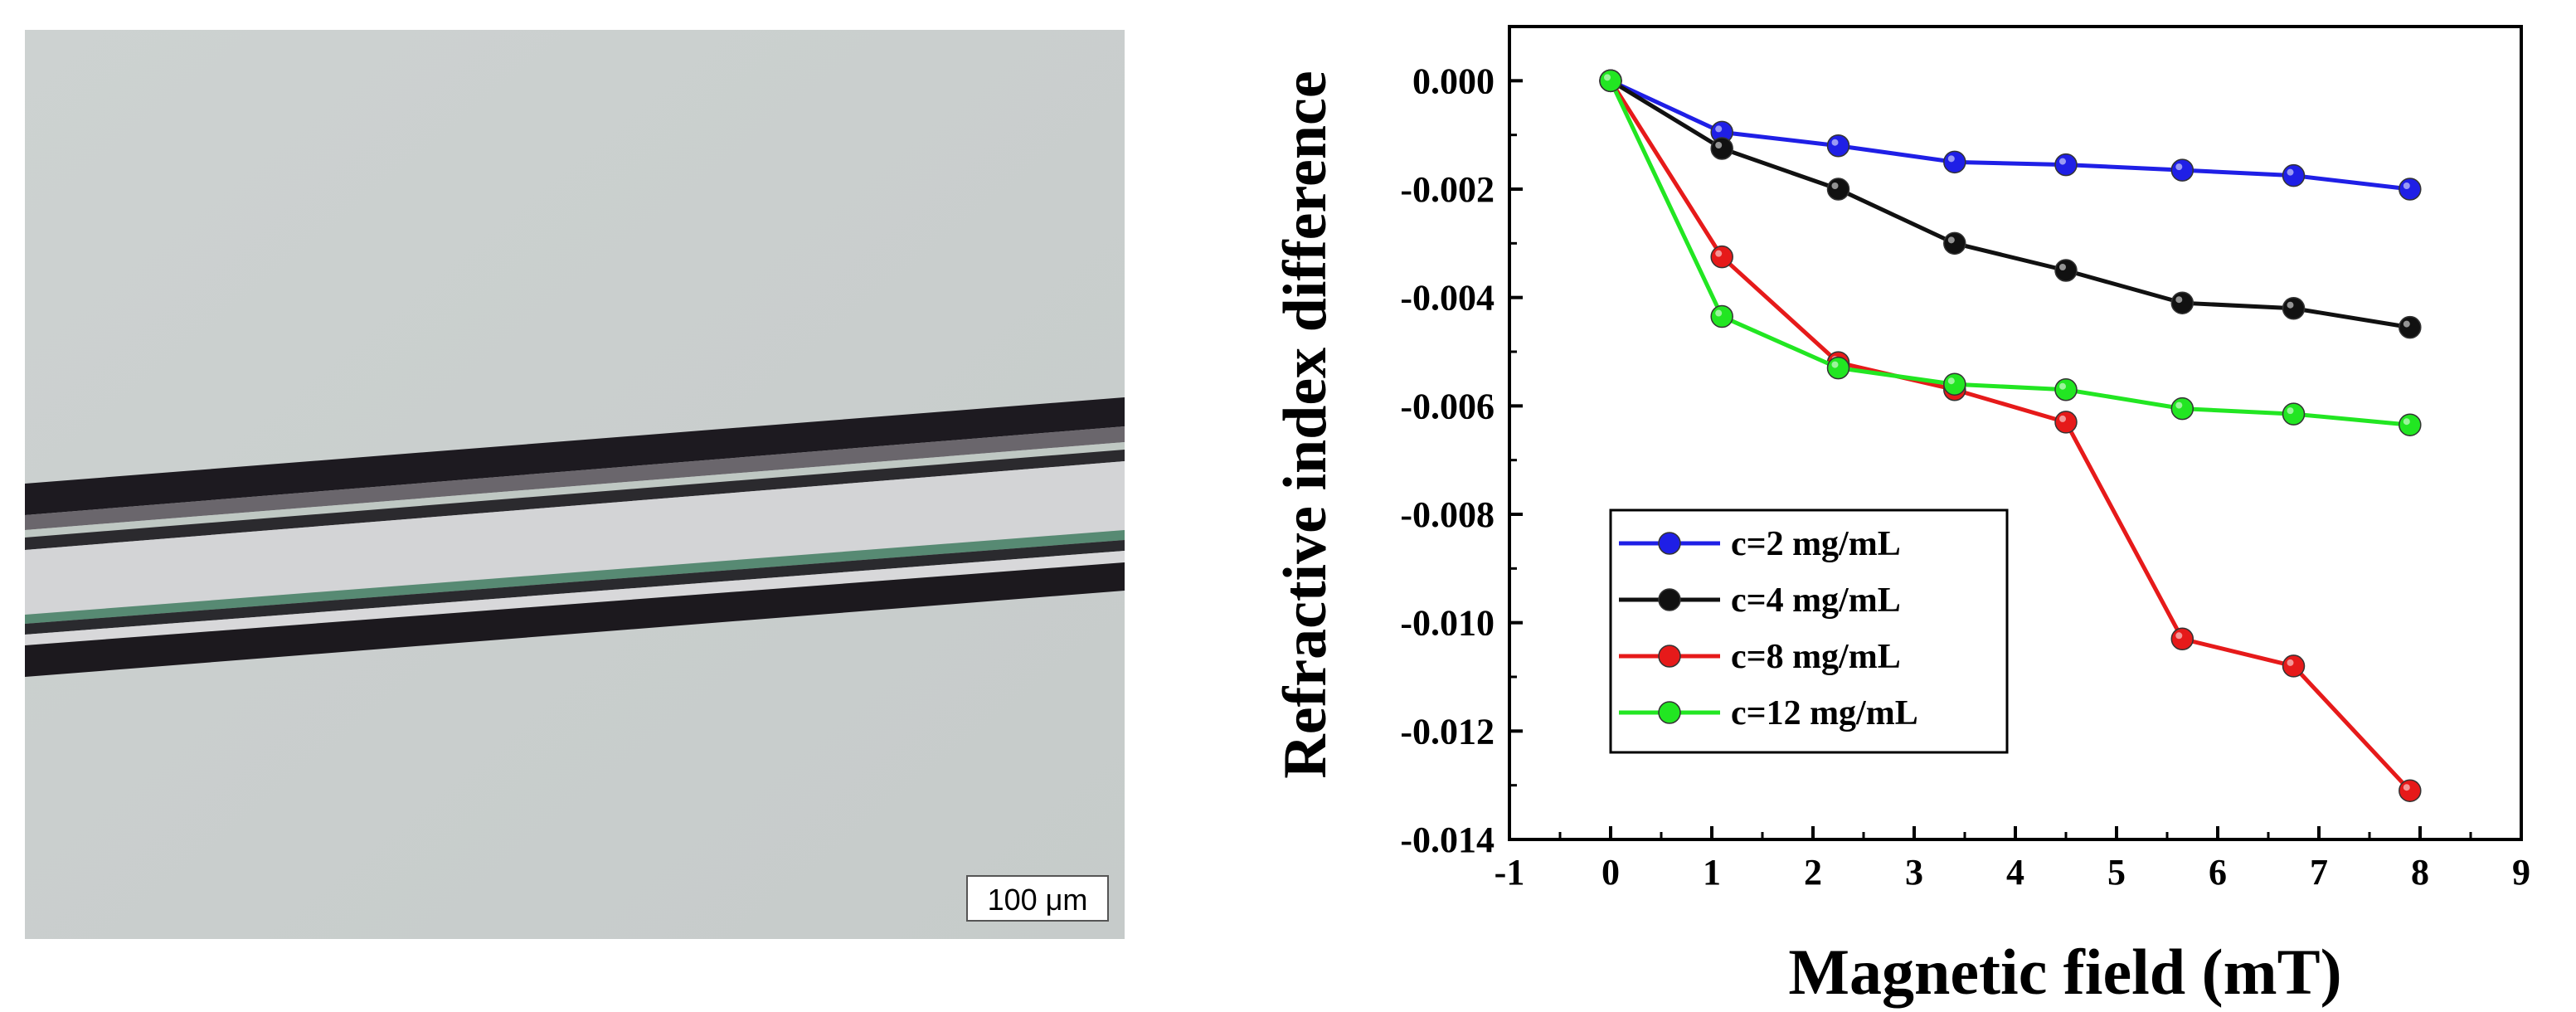 The height and width of the screenshot is (1012, 2576). I want to click on legend-item: c=2 mg/mL, so click(1760, 544).